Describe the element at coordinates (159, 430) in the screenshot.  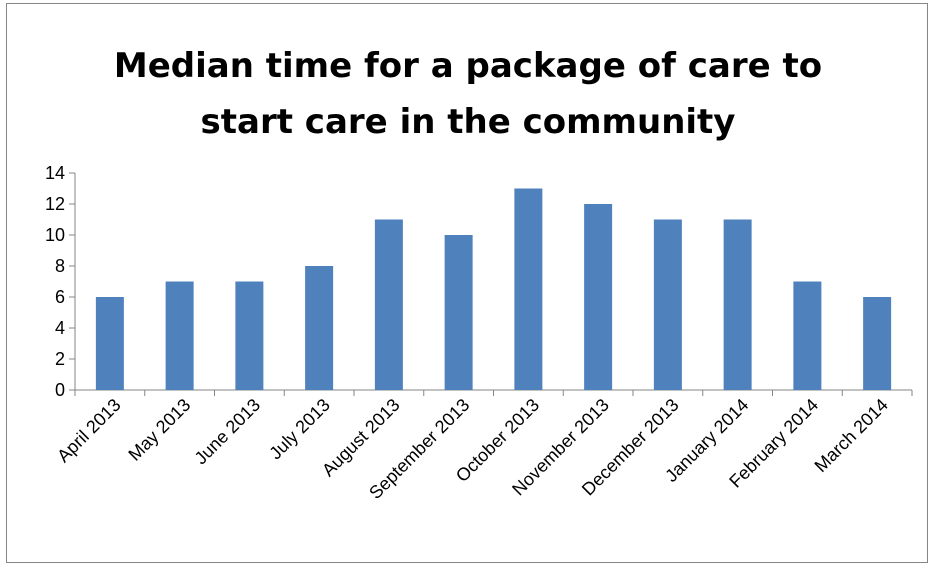
I see `x-tick-label: May 2013` at that location.